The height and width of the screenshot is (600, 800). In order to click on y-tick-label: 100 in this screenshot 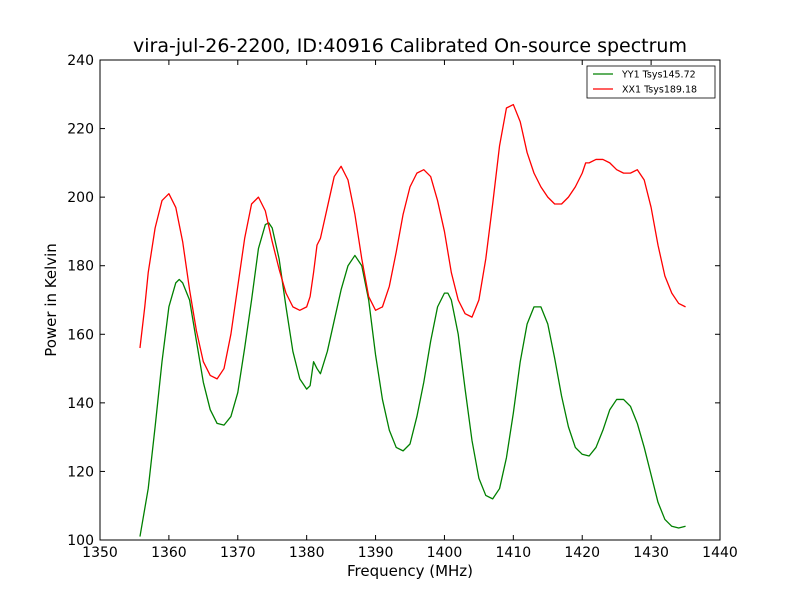, I will do `click(80, 541)`.